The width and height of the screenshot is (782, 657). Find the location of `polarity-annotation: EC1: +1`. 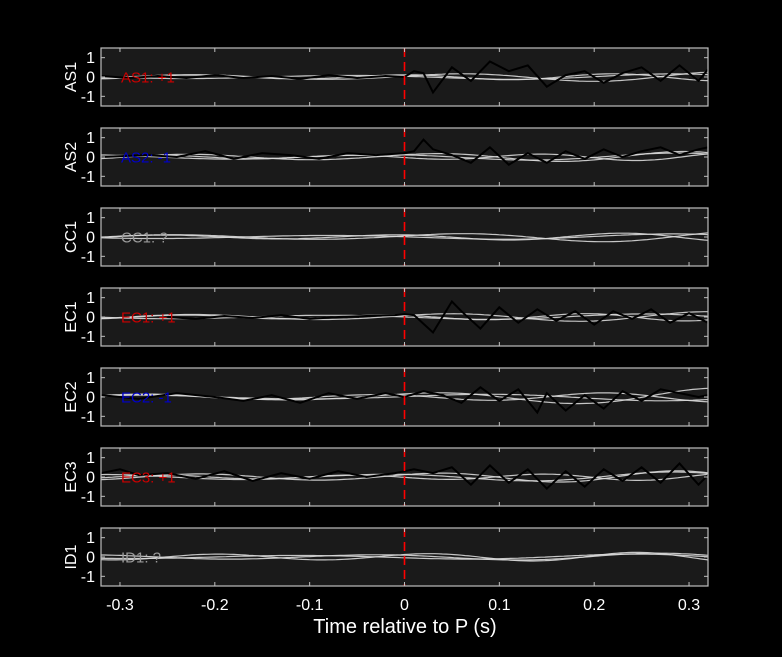

polarity-annotation: EC1: +1 is located at coordinates (148, 318).